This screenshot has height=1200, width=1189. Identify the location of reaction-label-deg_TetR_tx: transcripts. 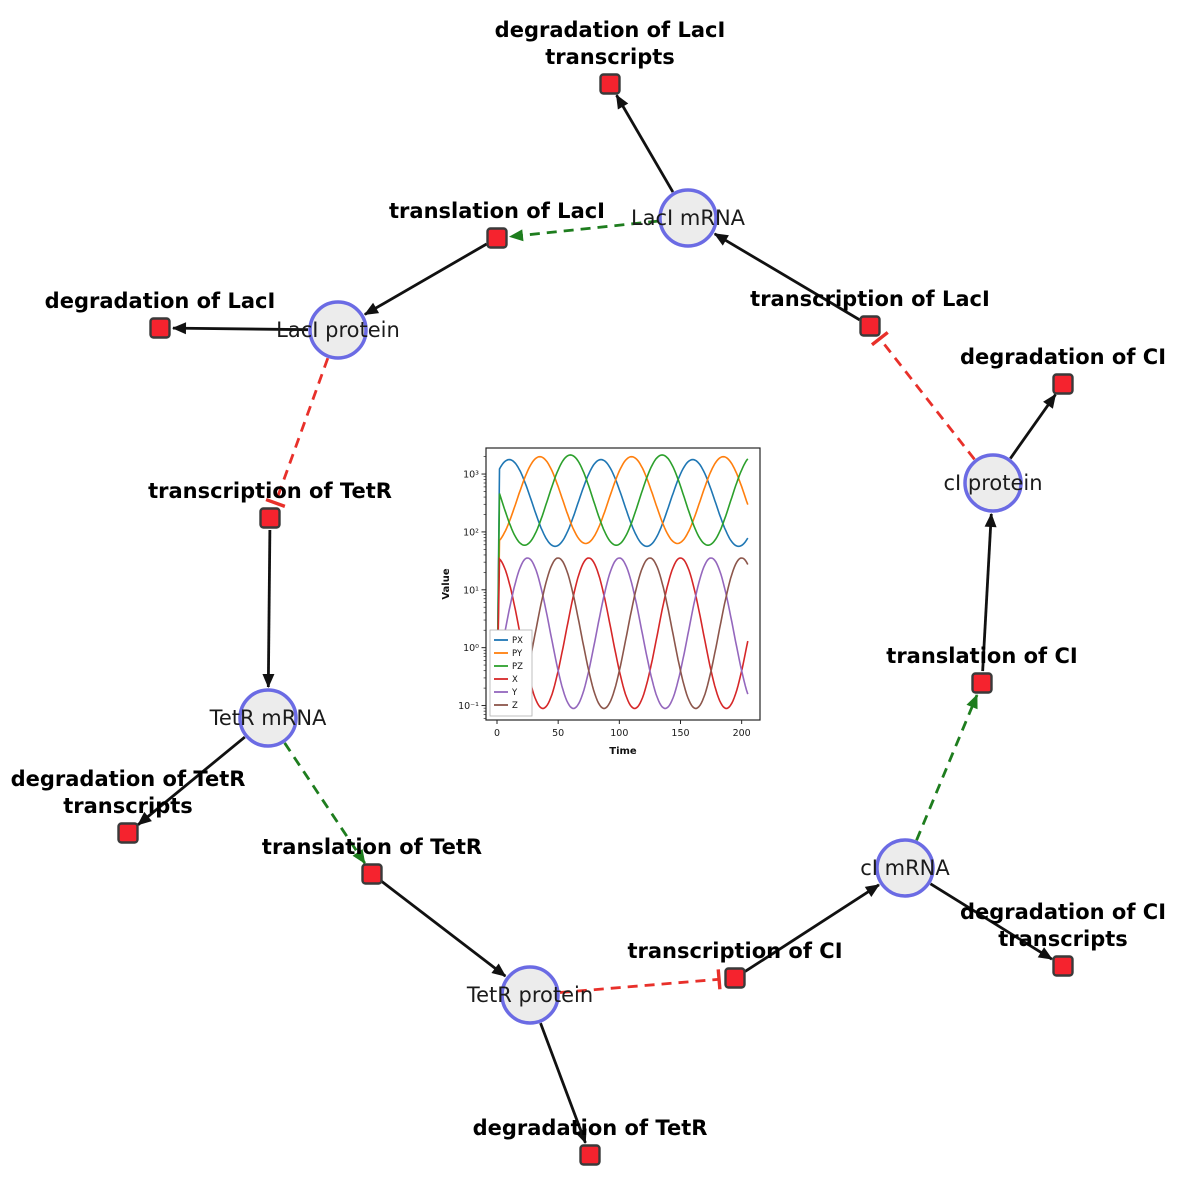
(128, 806).